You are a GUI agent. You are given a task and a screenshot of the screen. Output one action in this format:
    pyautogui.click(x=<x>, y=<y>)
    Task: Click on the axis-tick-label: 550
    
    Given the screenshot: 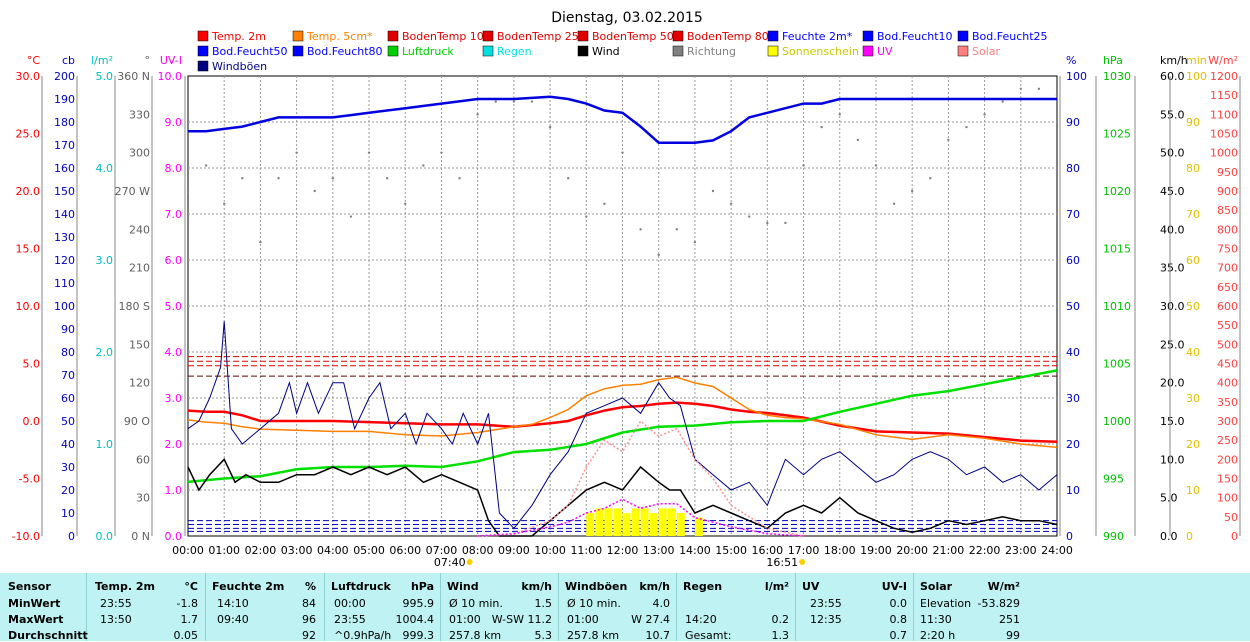 What is the action you would take?
    pyautogui.click(x=1227, y=325)
    